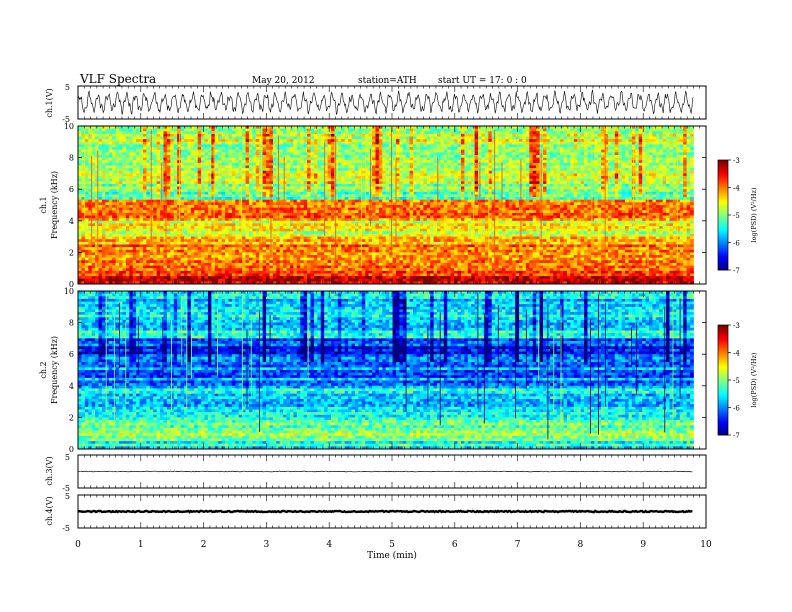 This screenshot has height=612, width=792. I want to click on ch1-spectrogram-channel-label: ch.1, so click(43, 204).